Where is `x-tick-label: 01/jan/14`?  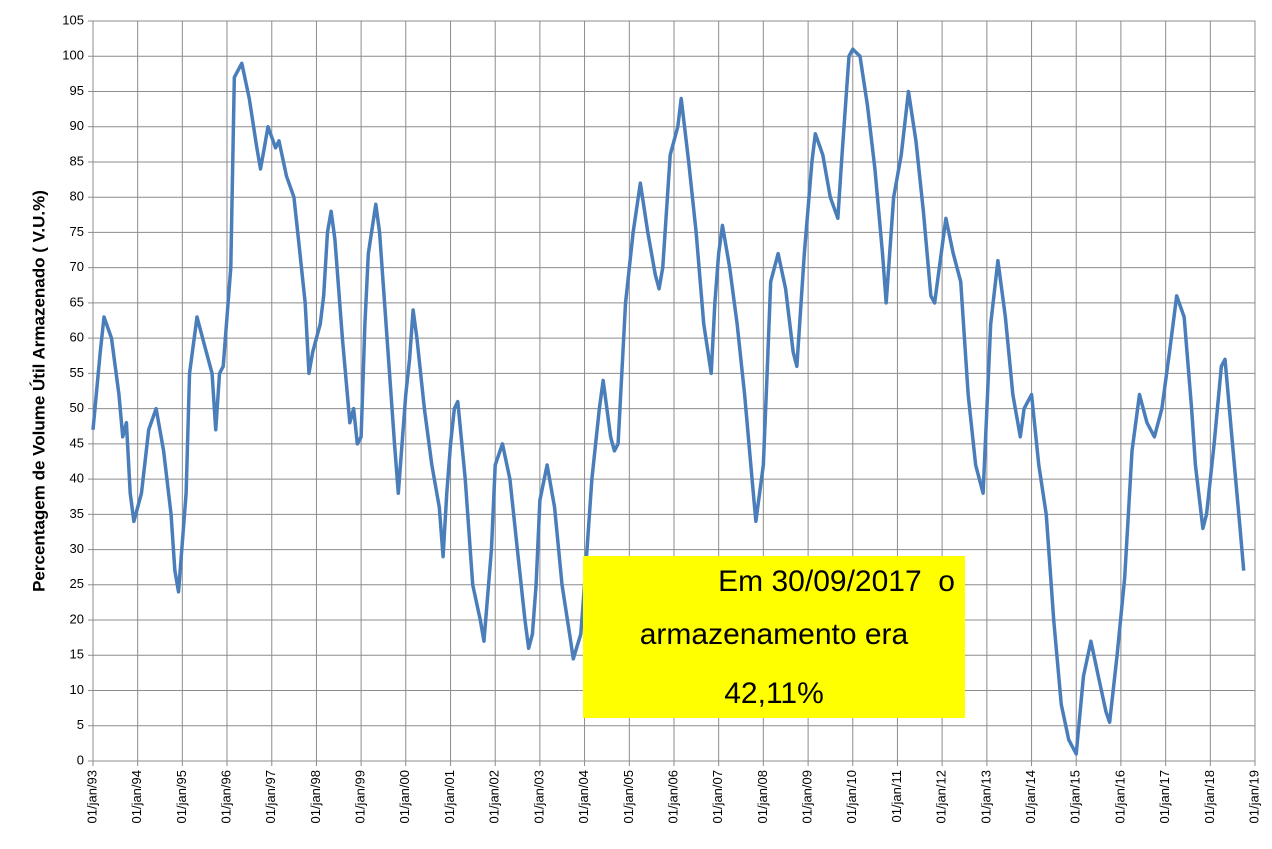 x-tick-label: 01/jan/14 is located at coordinates (1030, 797).